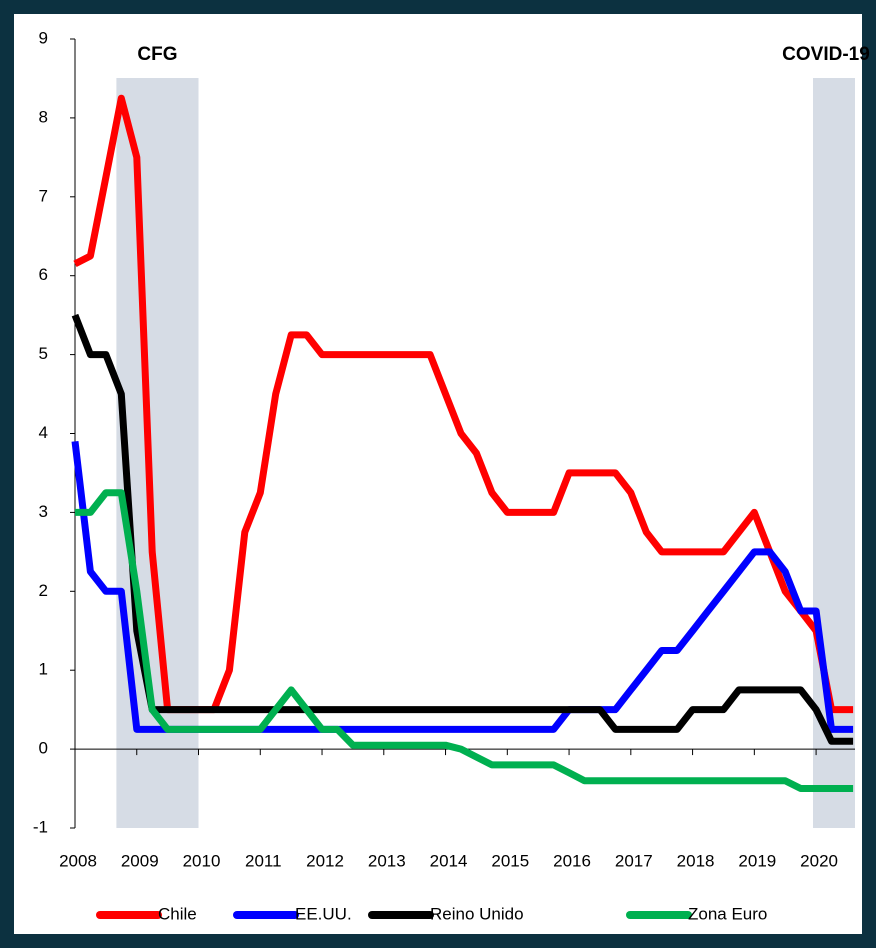 The image size is (876, 948). What do you see at coordinates (202, 860) in the screenshot?
I see `x-tick-label: 2010` at bounding box center [202, 860].